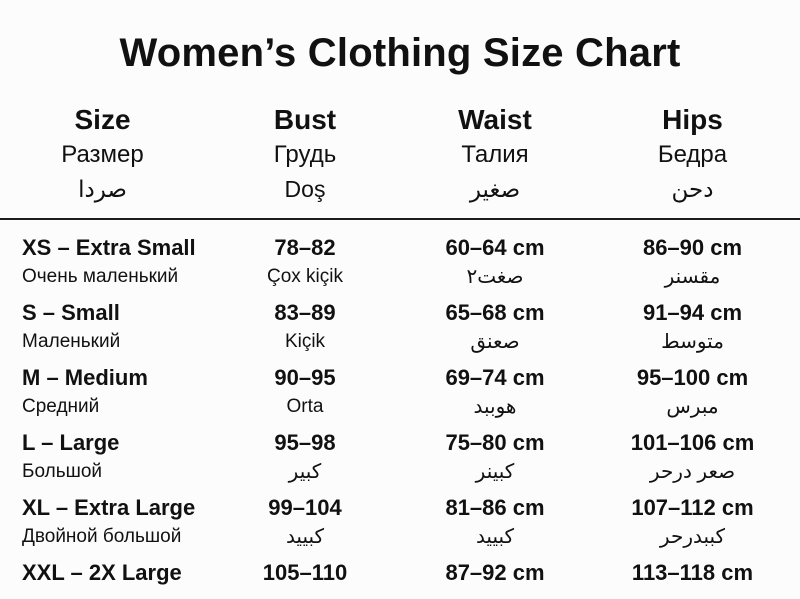 The image size is (800, 599). I want to click on column-header-en: Size, so click(102, 119).